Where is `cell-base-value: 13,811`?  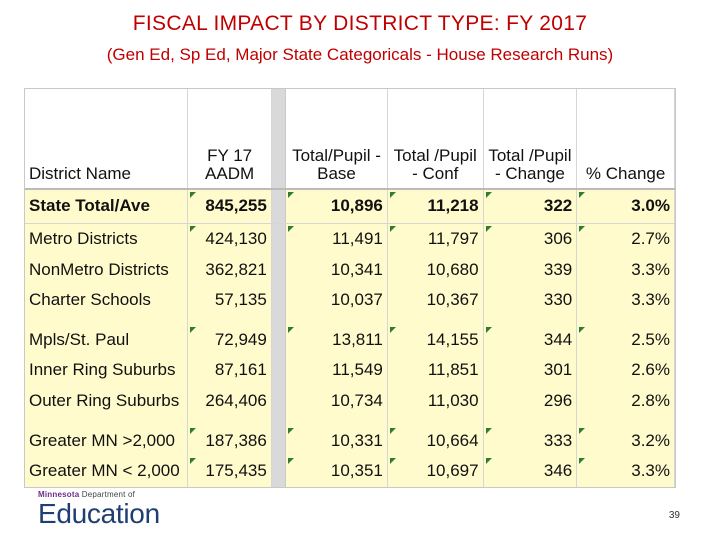
cell-base-value: 13,811 is located at coordinates (357, 339).